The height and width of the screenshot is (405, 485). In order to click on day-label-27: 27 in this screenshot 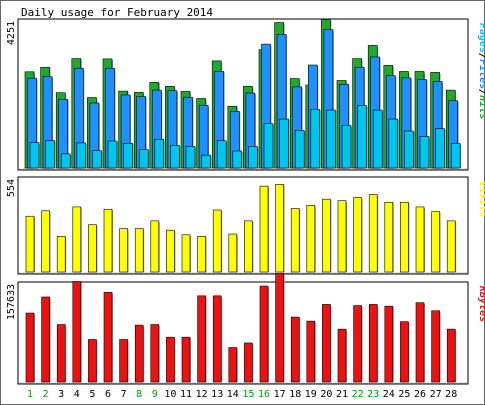, I will do `click(436, 394)`.